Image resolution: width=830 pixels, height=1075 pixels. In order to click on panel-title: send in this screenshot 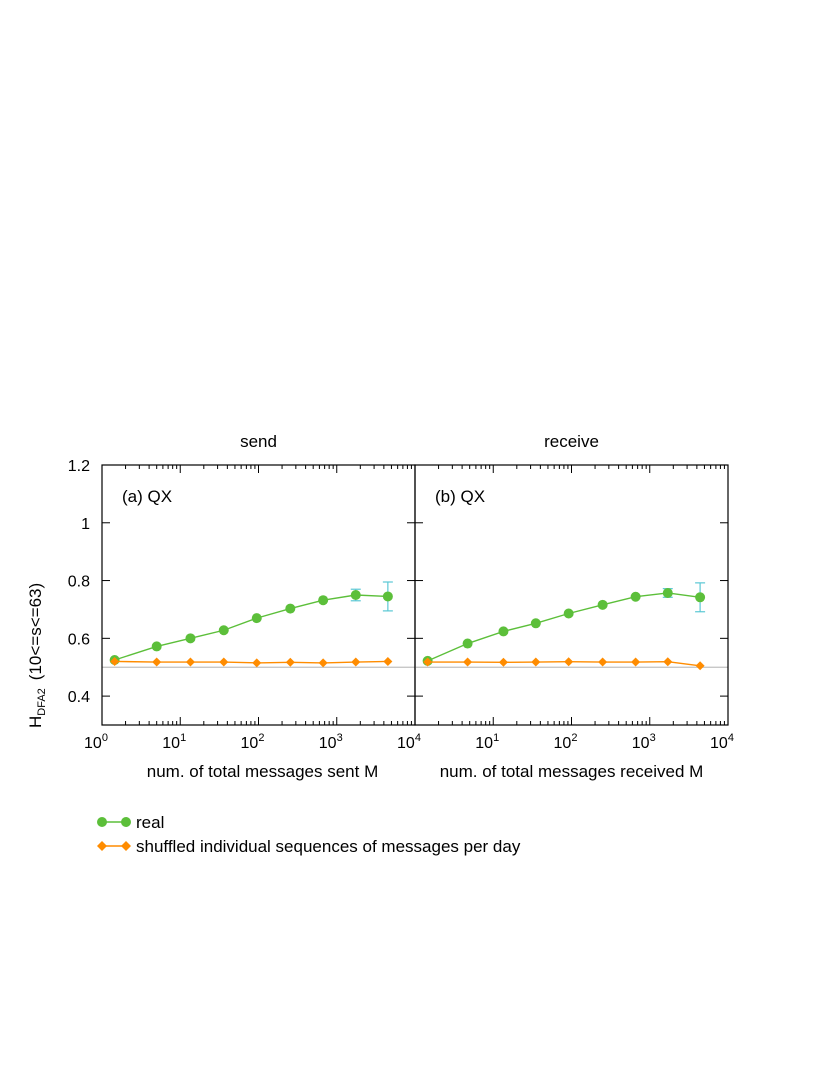, I will do `click(258, 441)`.